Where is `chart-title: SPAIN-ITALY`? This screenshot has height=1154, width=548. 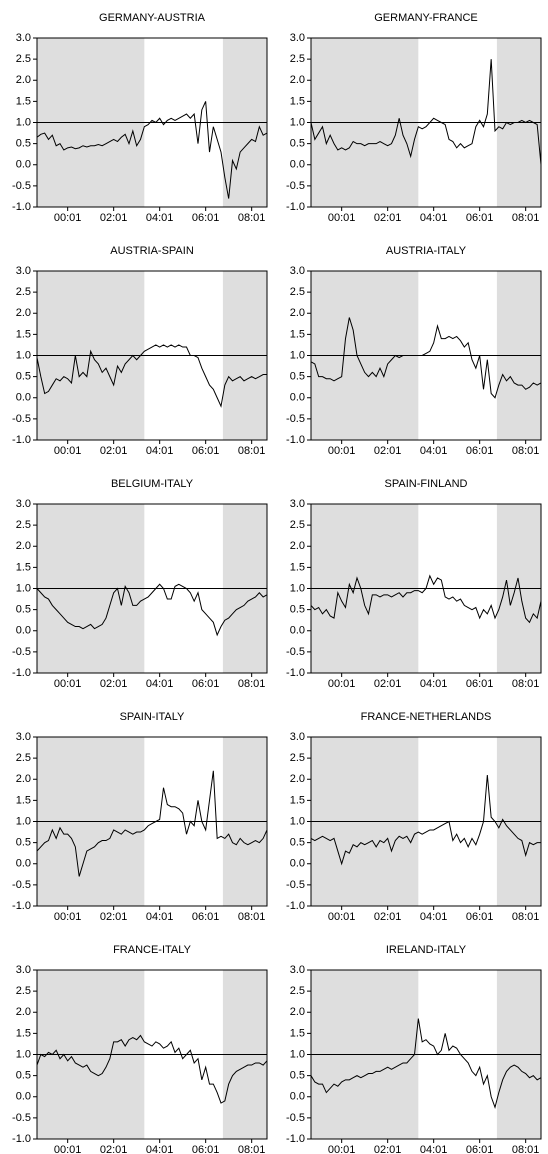
chart-title: SPAIN-ITALY is located at coordinates (152, 717).